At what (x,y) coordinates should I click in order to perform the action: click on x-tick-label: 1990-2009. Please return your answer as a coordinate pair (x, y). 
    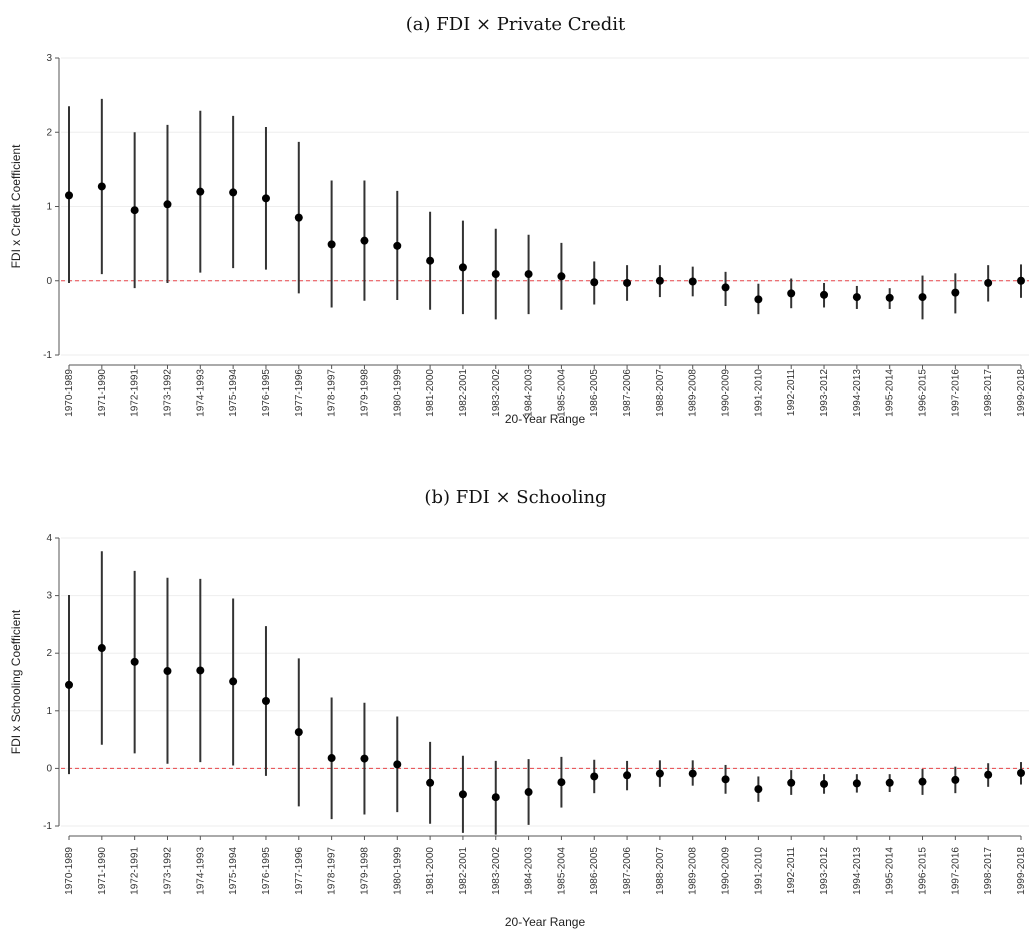
    Looking at the image, I should click on (726, 393).